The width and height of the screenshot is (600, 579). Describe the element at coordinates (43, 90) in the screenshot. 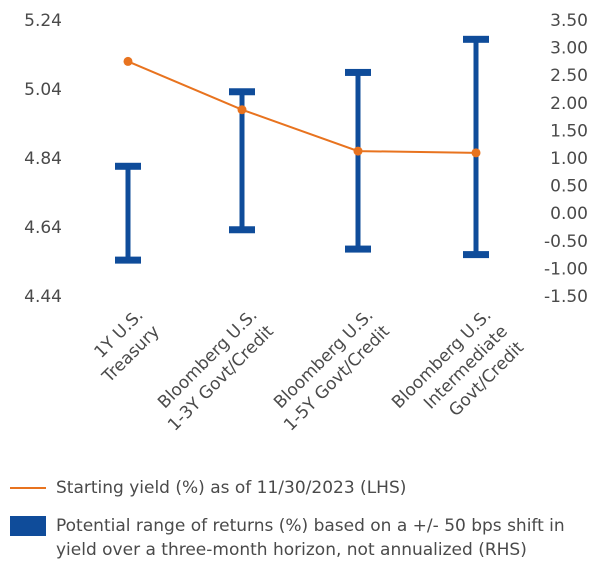

I see `left-tick-label: 5.04` at that location.